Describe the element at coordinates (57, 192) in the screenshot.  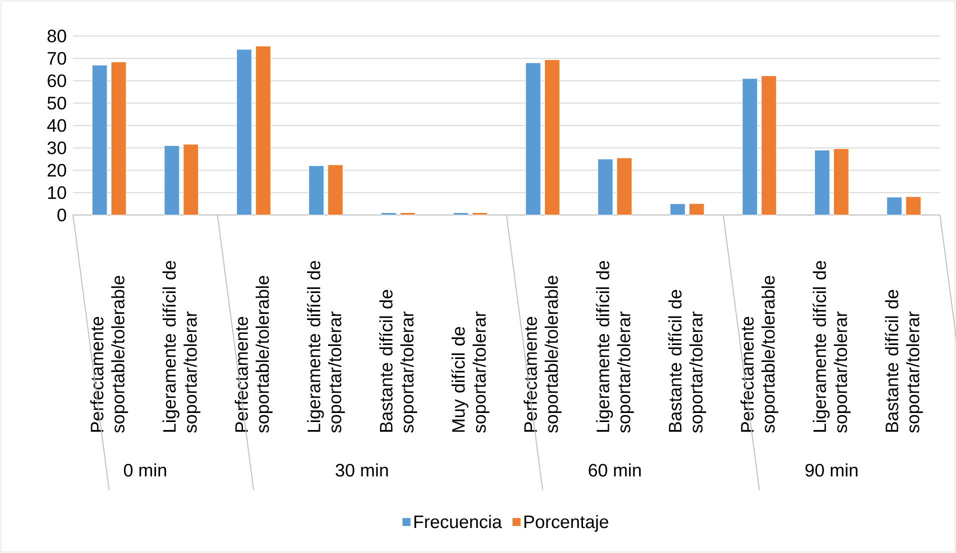
I see `y-tick-label: 10` at that location.